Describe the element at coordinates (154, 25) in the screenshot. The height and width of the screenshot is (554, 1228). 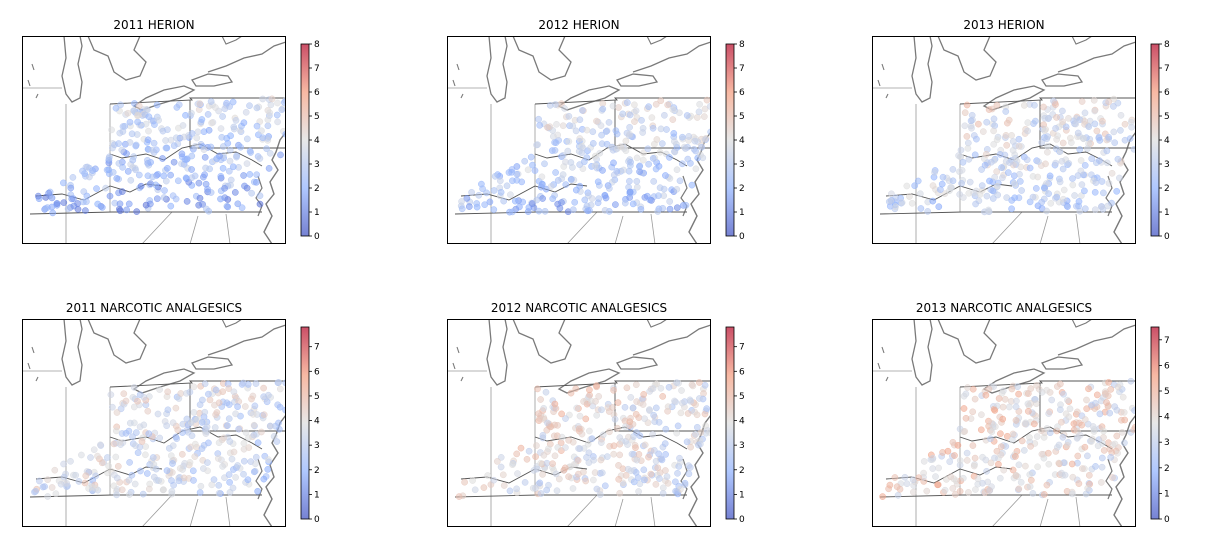
I see `panel-title: 2011 HERION` at that location.